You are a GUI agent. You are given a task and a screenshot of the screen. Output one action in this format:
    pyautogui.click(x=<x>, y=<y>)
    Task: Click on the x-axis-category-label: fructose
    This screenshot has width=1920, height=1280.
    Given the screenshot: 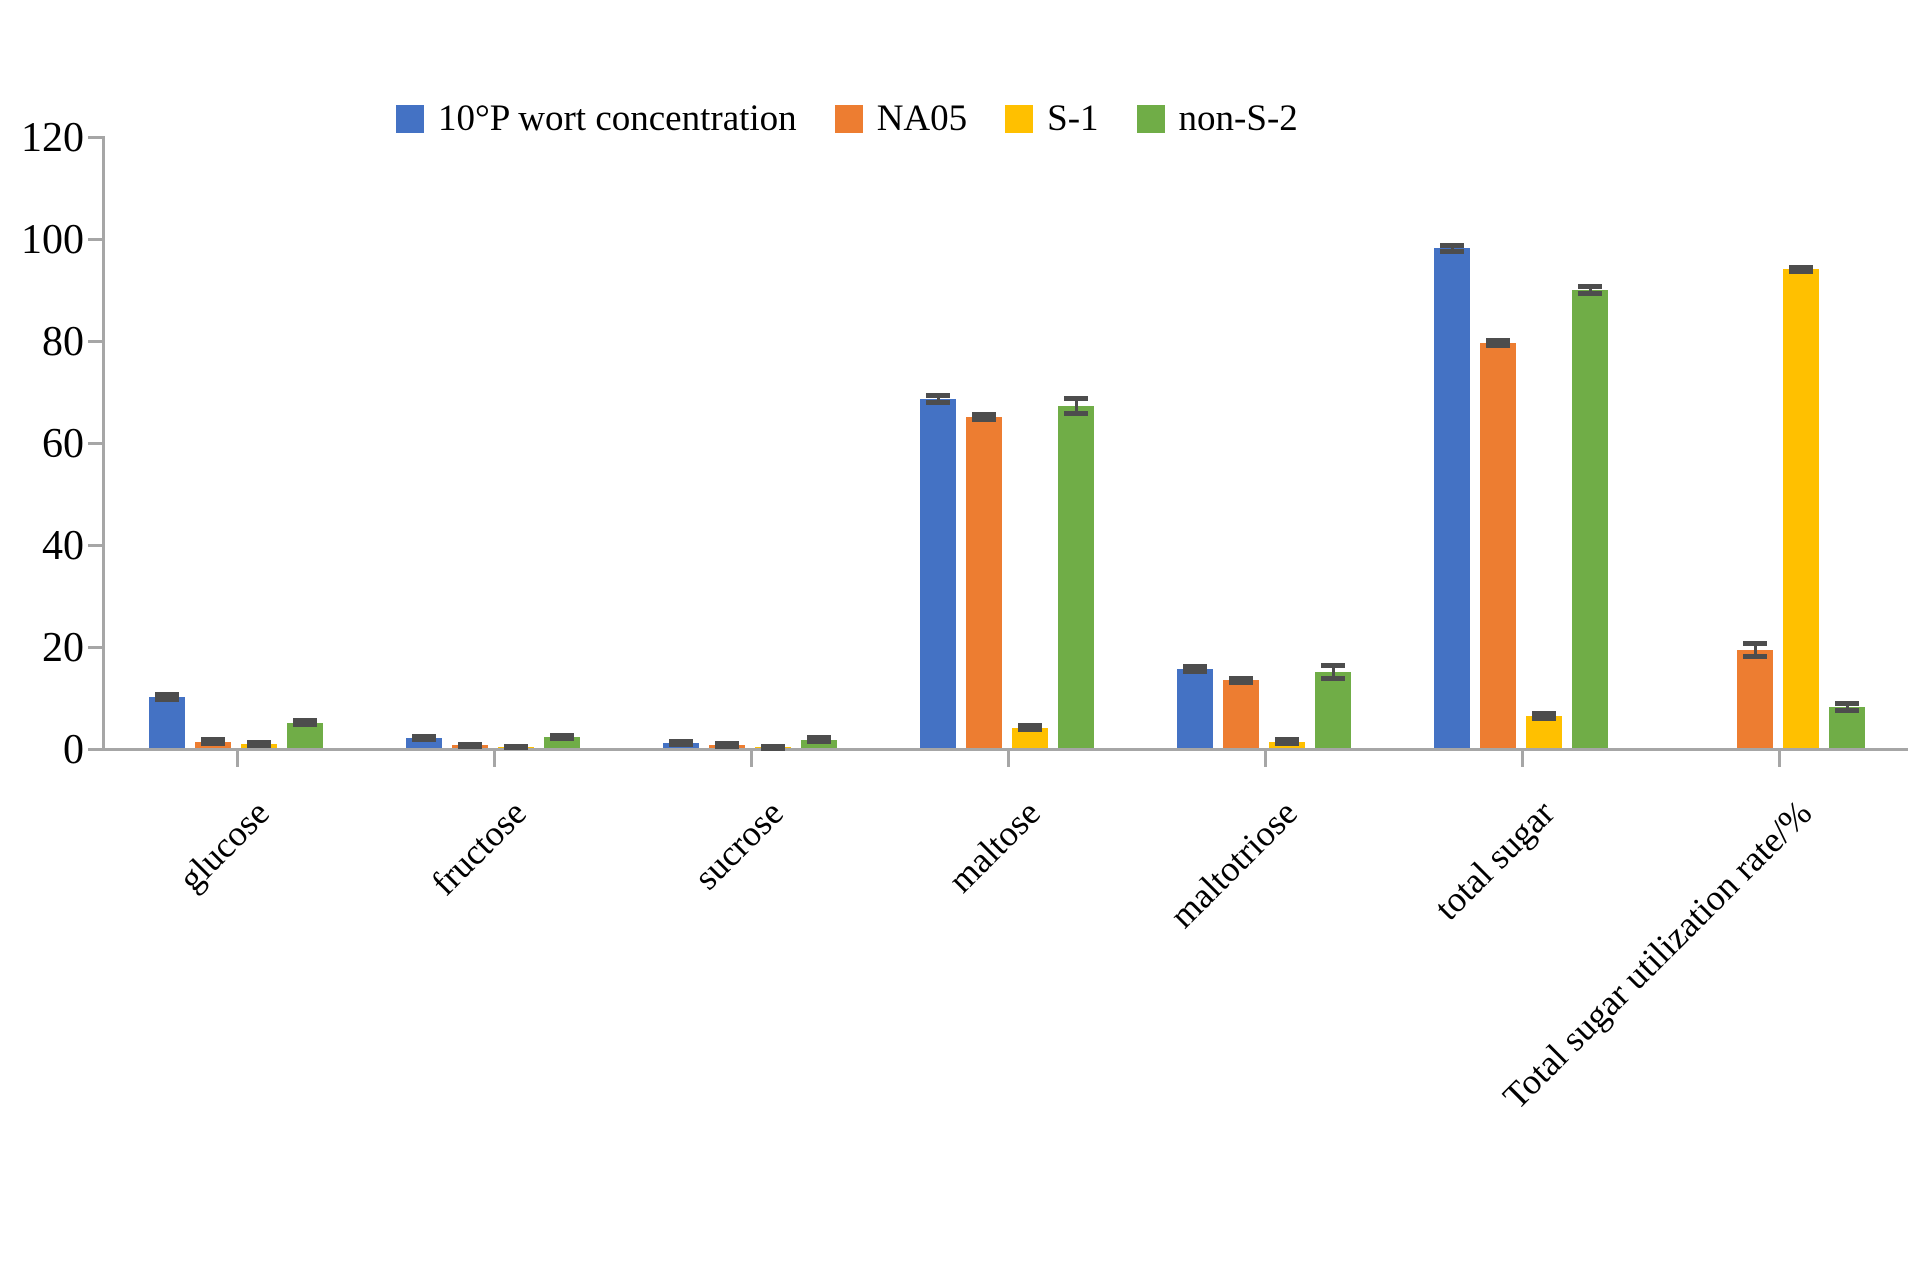 What is the action you would take?
    pyautogui.click(x=478, y=847)
    